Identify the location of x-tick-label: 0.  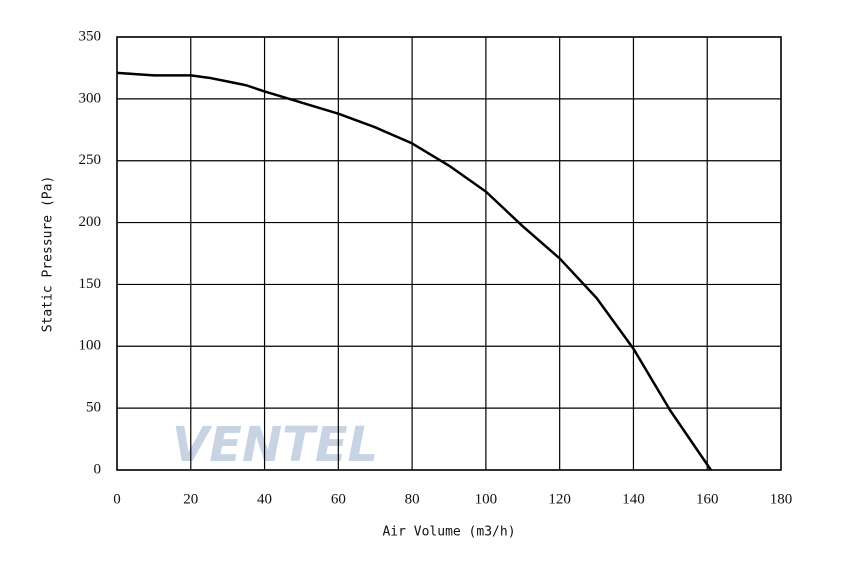
(117, 499).